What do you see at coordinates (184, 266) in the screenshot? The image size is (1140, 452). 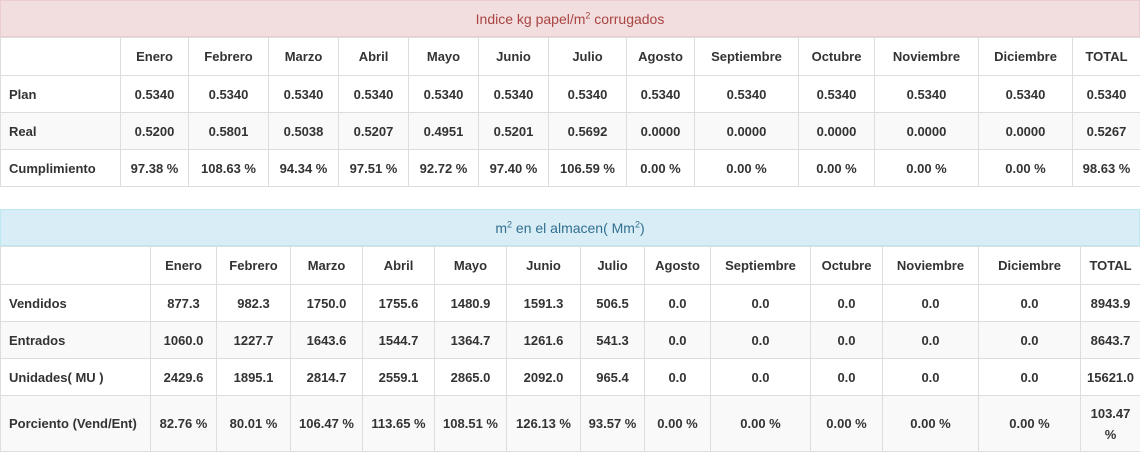 I see `column-header: Enero` at bounding box center [184, 266].